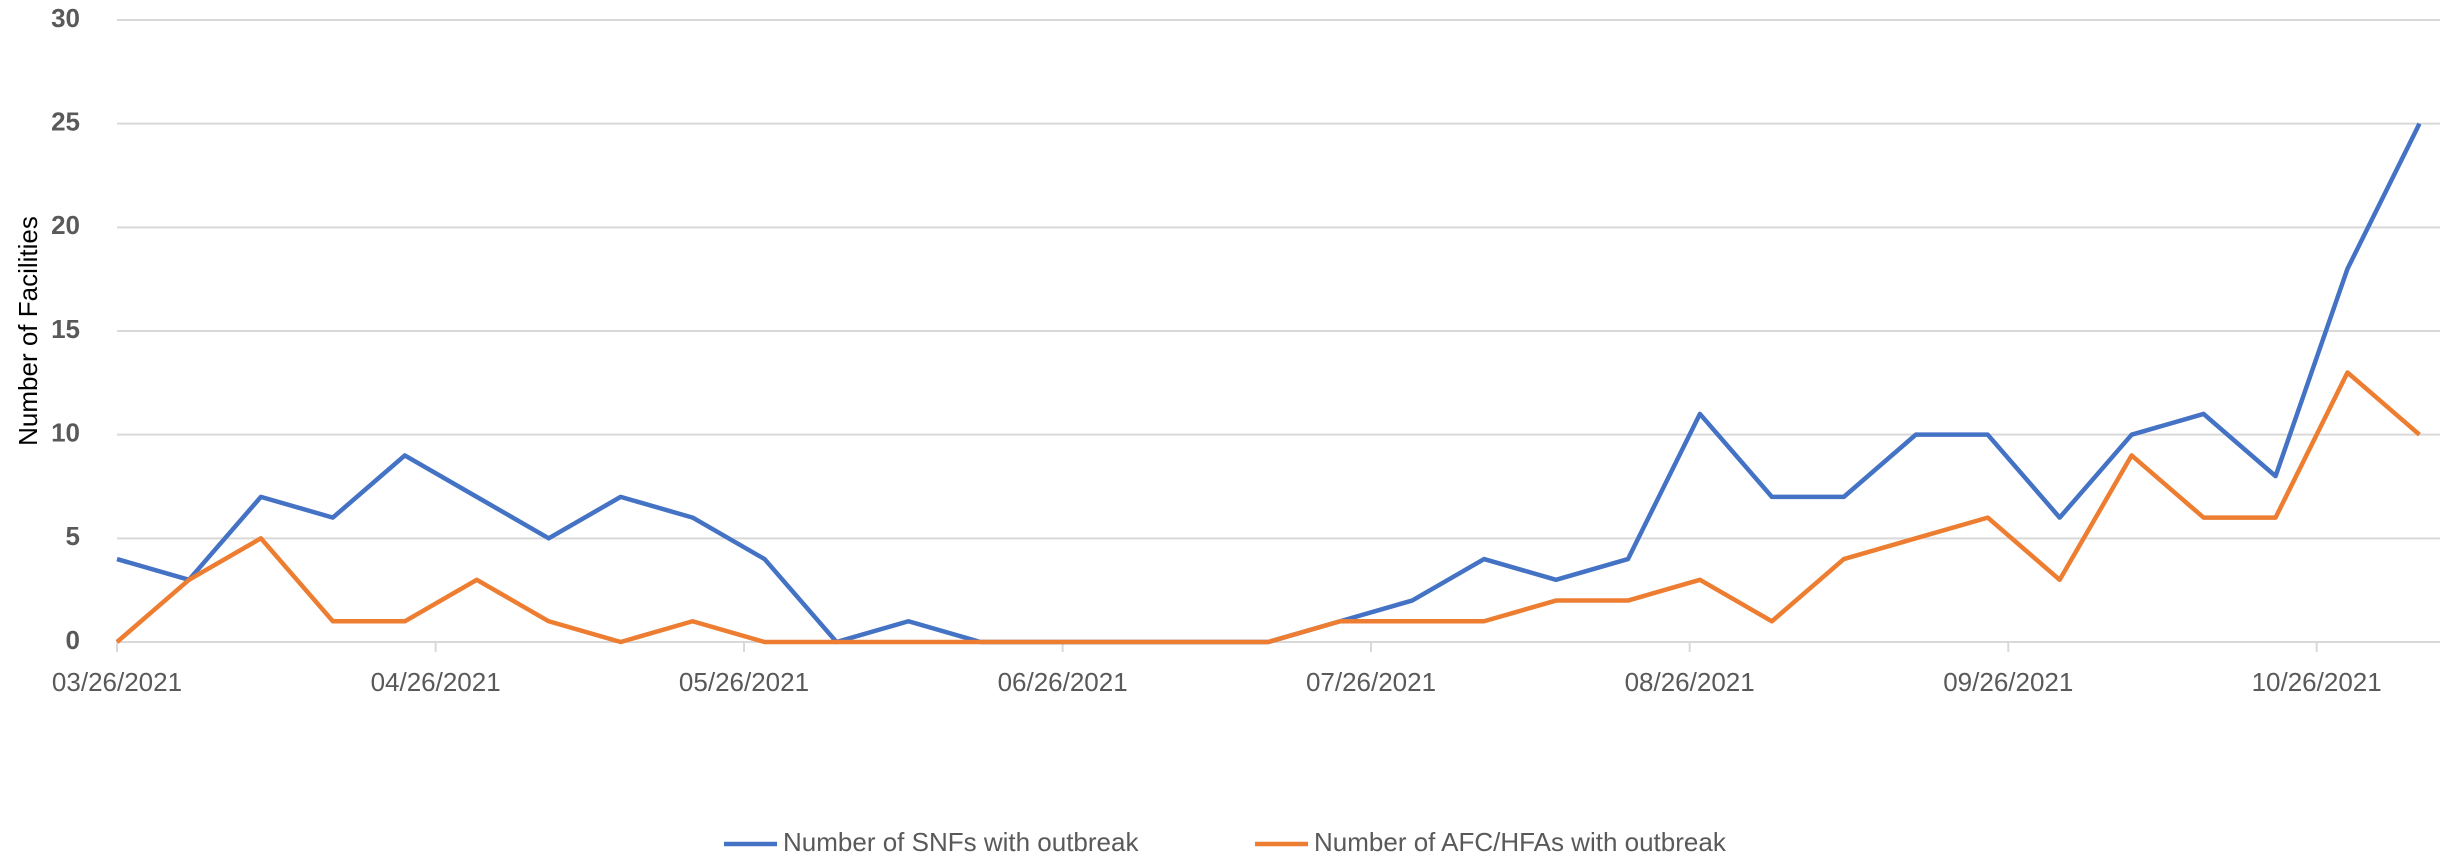  Describe the element at coordinates (28, 331) in the screenshot. I see `y-axis-title: Number of Facilities` at that location.